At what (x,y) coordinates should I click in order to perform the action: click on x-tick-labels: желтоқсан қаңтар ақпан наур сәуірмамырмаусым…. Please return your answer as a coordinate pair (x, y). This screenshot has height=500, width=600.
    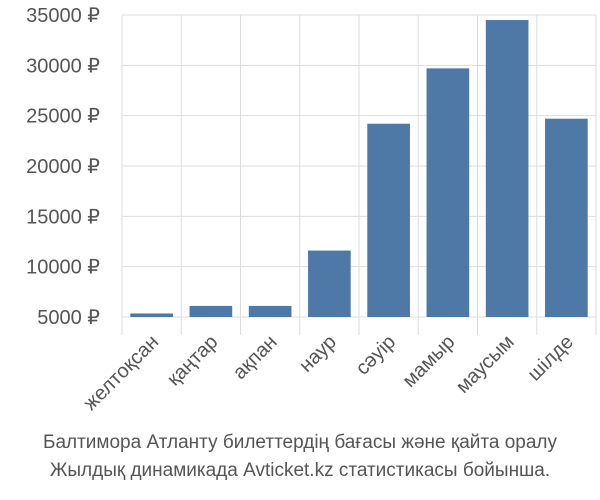
    Looking at the image, I should click on (328, 373).